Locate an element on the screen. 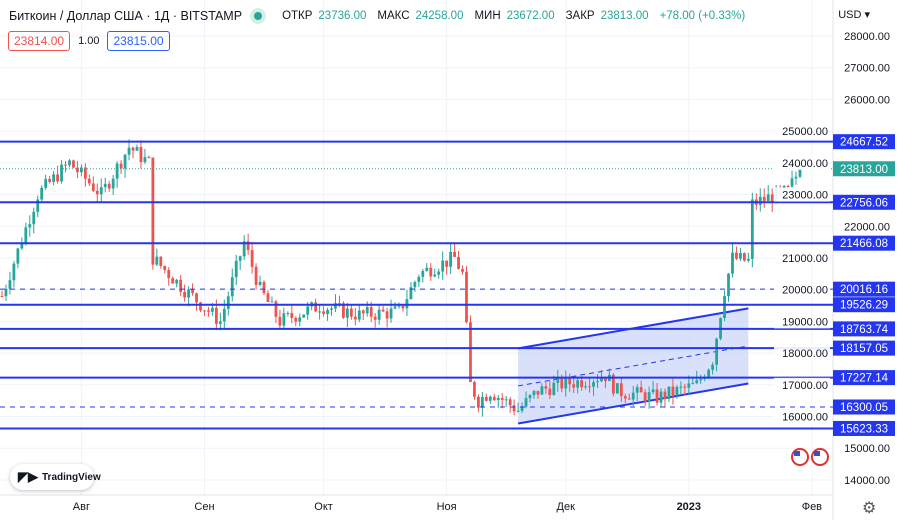 This screenshot has height=520, width=900. price-tick-label: 16000.00 is located at coordinates (805, 418).